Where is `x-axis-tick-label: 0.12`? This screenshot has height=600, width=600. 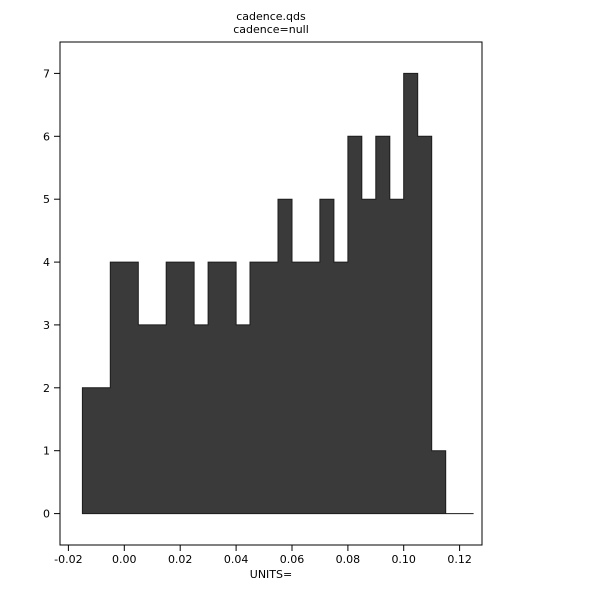 x-axis-tick-label: 0.12 is located at coordinates (459, 559).